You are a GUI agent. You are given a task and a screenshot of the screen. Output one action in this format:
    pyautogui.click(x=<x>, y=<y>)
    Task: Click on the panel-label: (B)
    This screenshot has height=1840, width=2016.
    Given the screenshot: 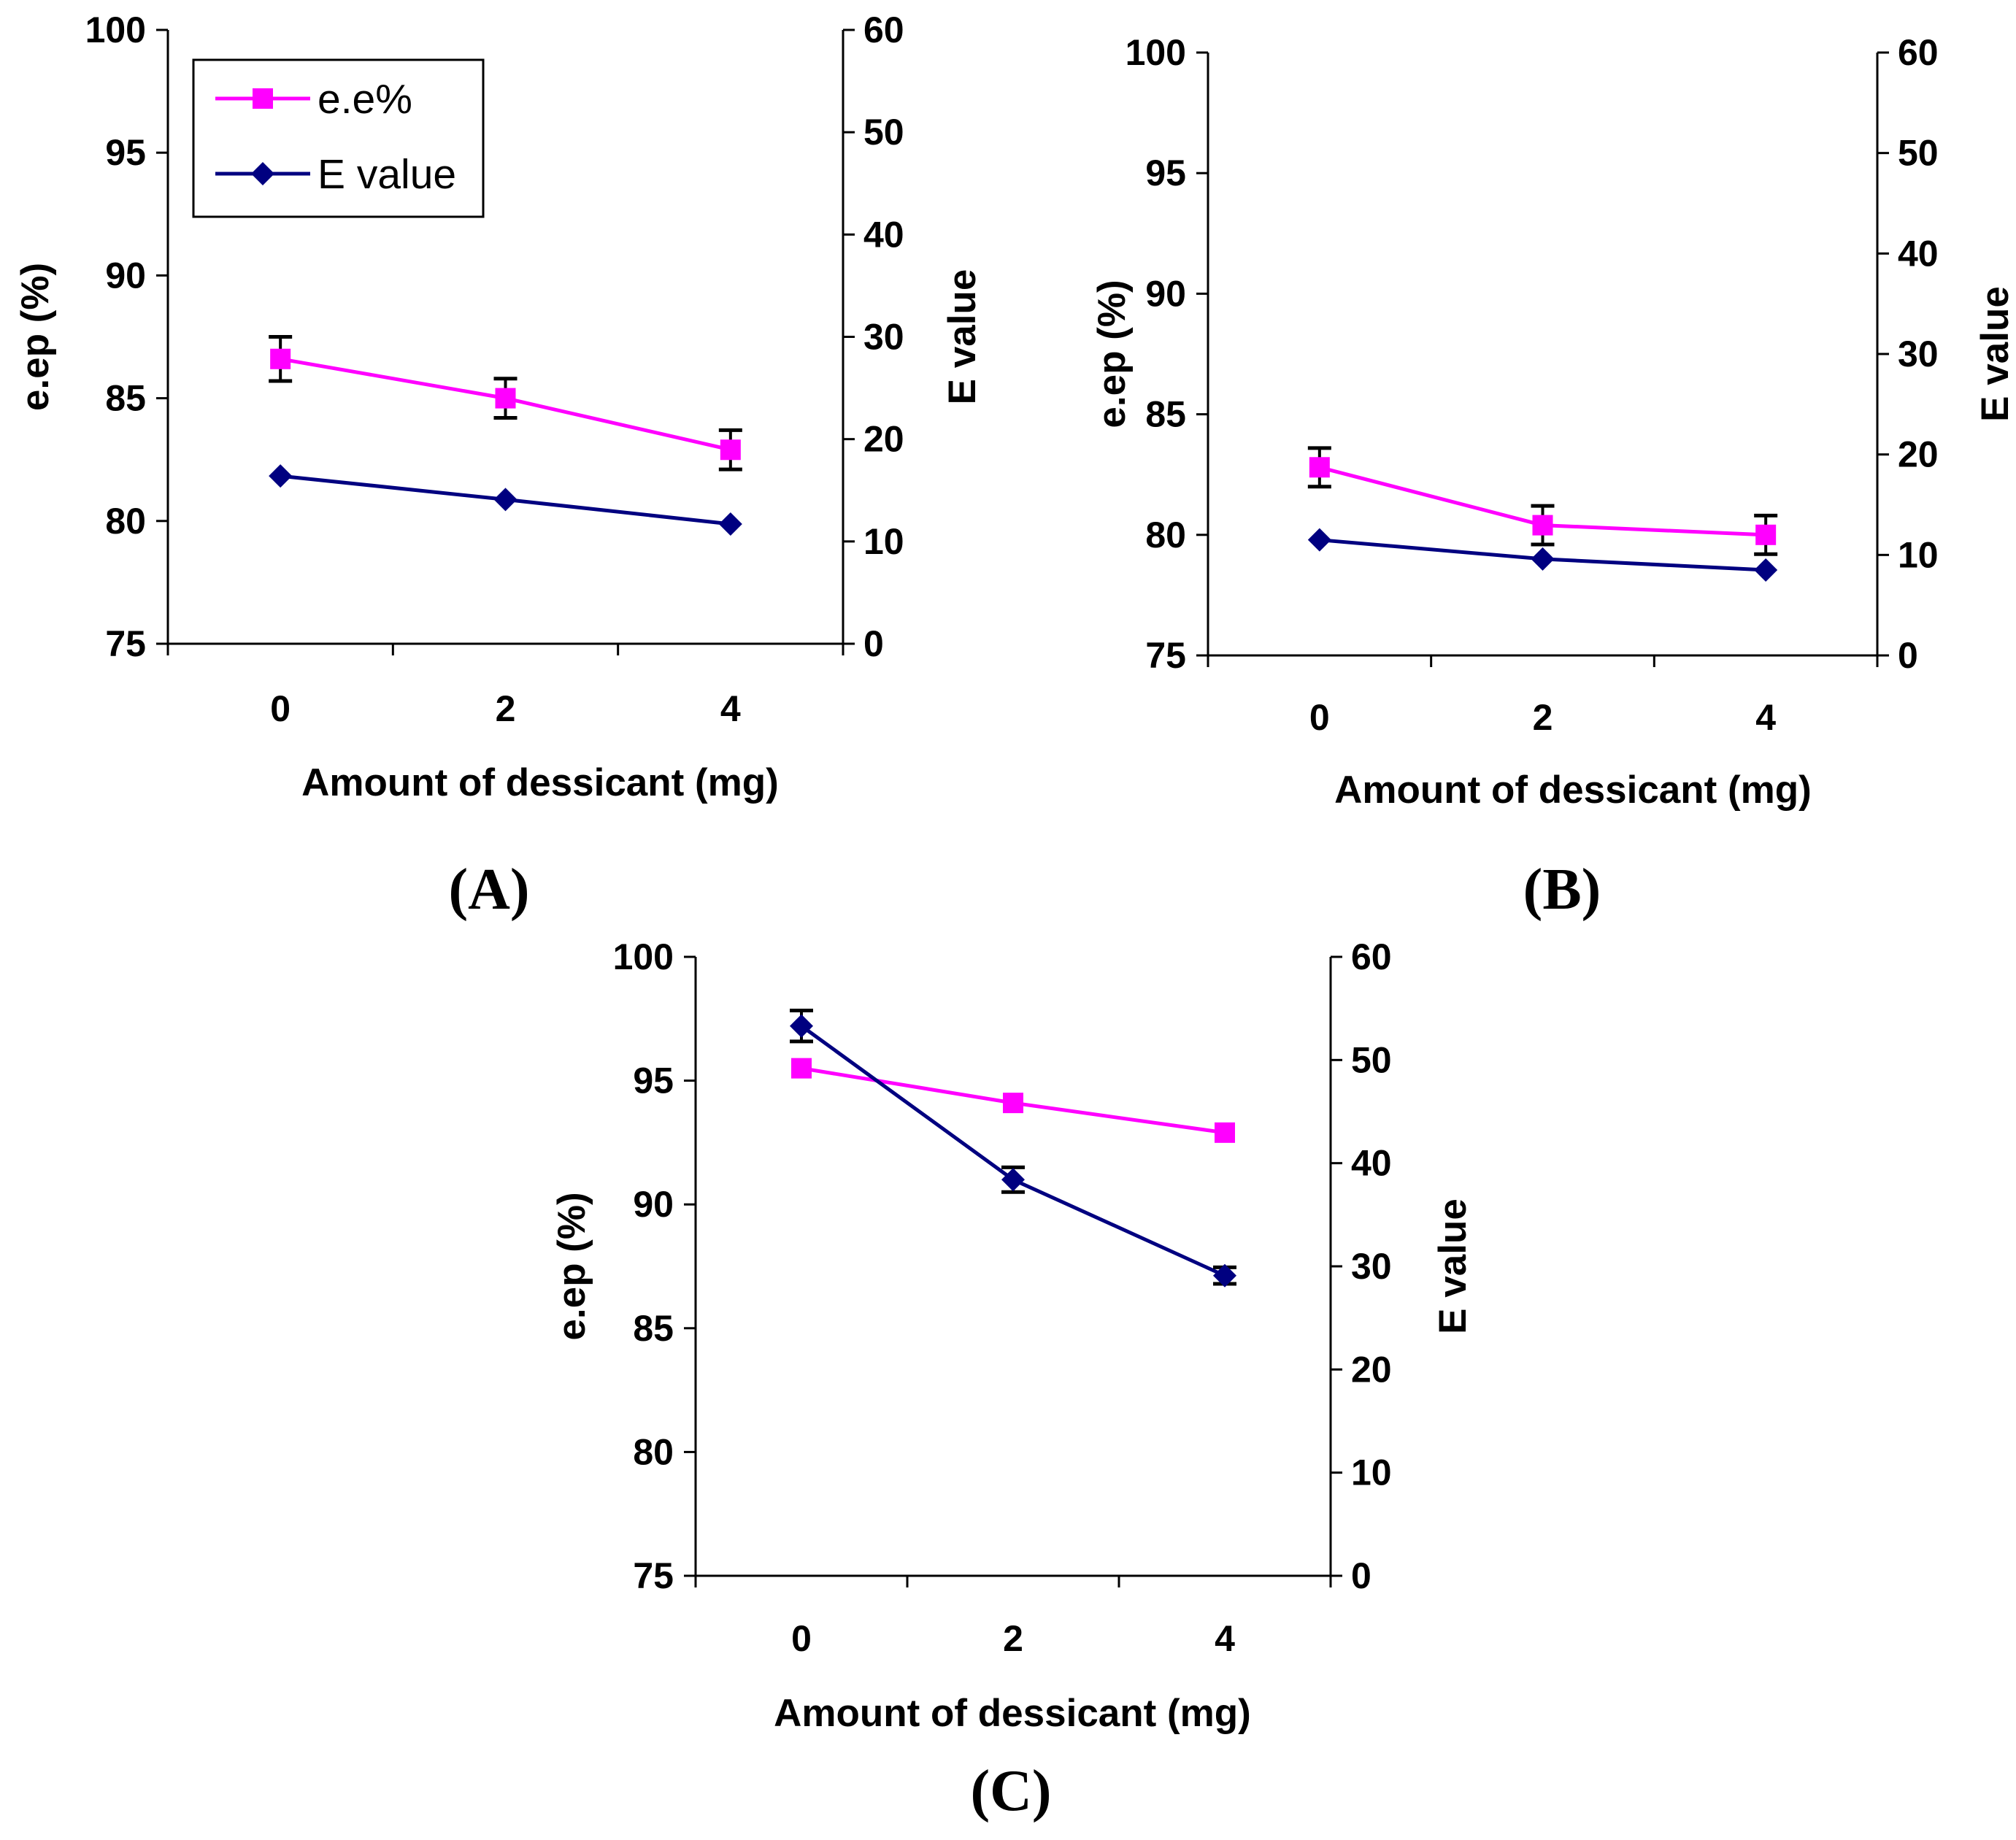 What is the action you would take?
    pyautogui.click(x=1562, y=890)
    